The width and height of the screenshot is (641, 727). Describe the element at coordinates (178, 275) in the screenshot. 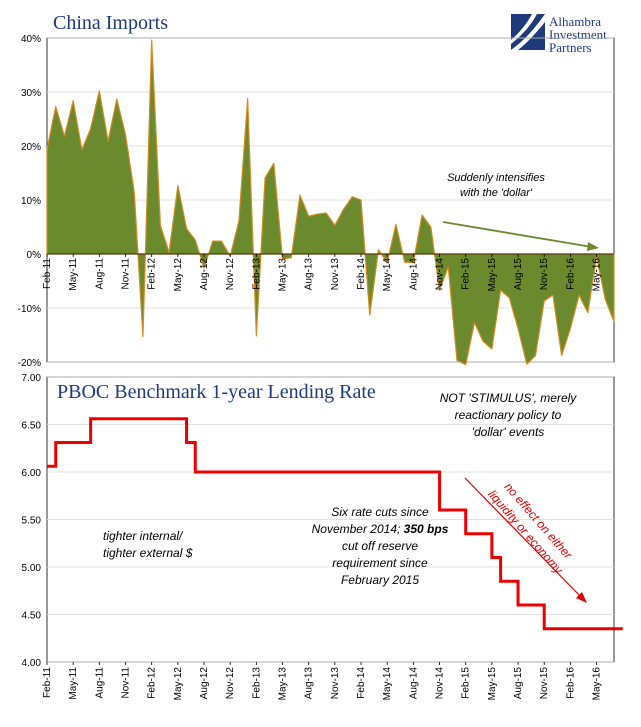

I see `imports-x-tick-label: May-12` at that location.